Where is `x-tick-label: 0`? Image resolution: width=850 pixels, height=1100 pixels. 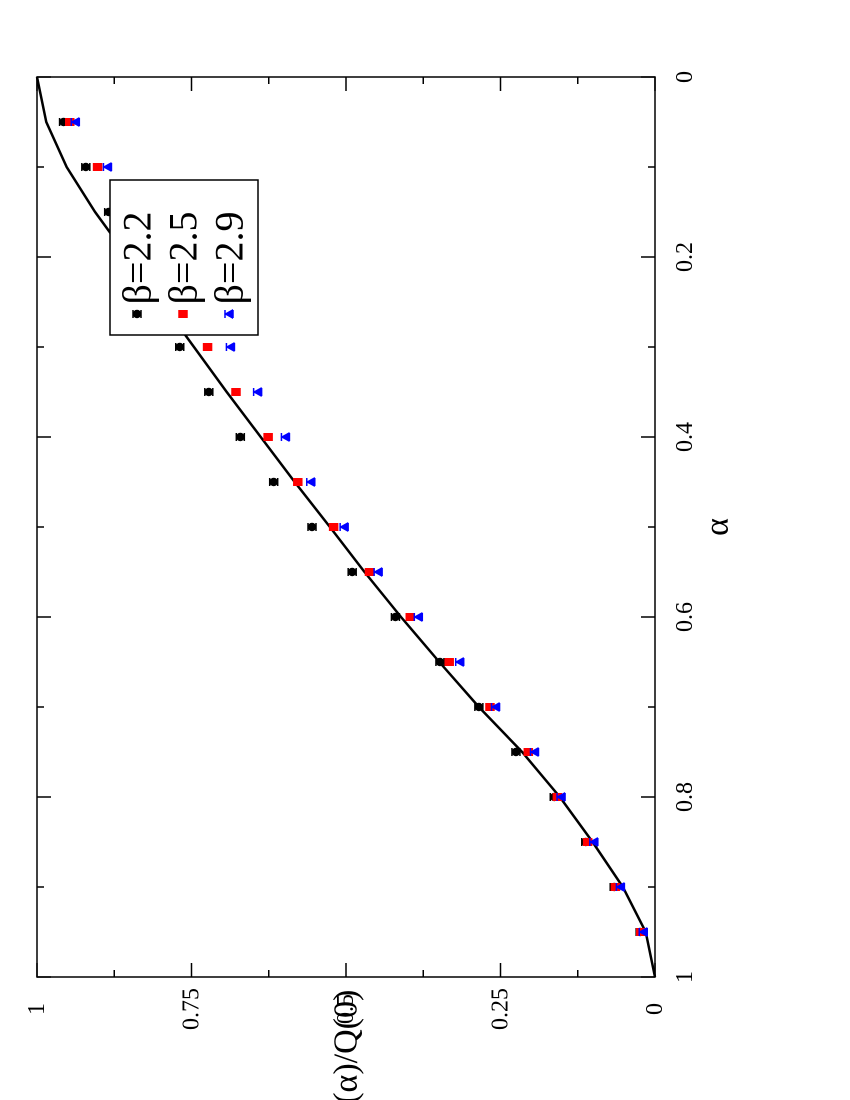 x-tick-label: 0 is located at coordinates (685, 77).